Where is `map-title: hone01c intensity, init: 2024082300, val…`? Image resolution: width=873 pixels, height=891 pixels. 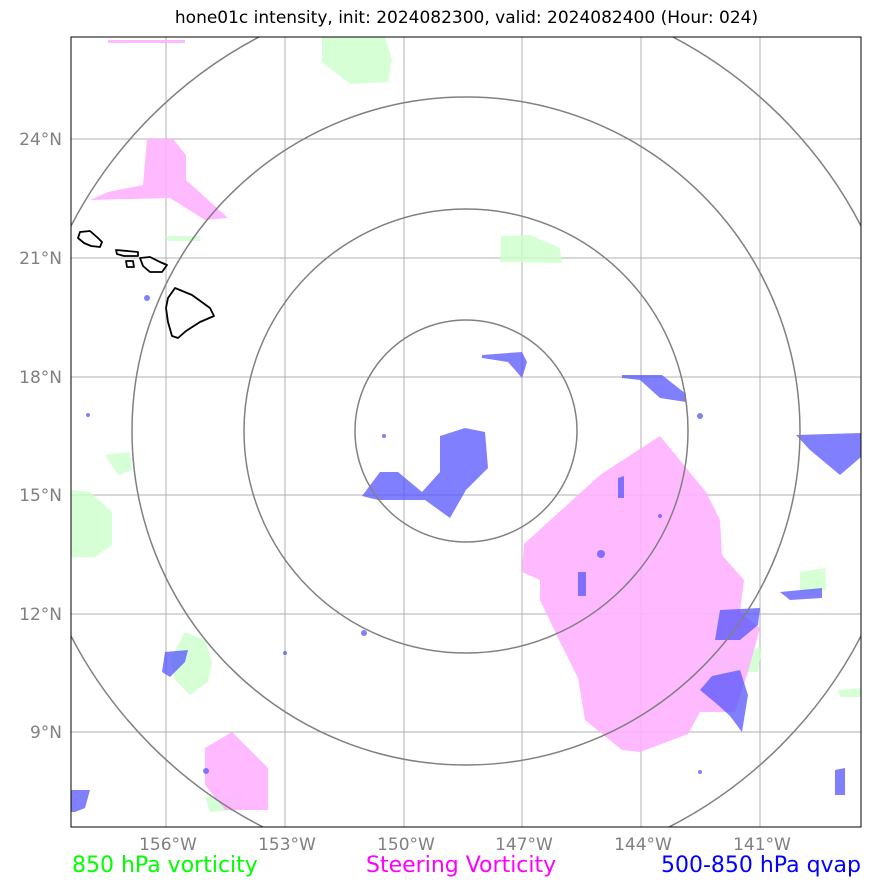 map-title: hone01c intensity, init: 2024082300, val… is located at coordinates (466, 18).